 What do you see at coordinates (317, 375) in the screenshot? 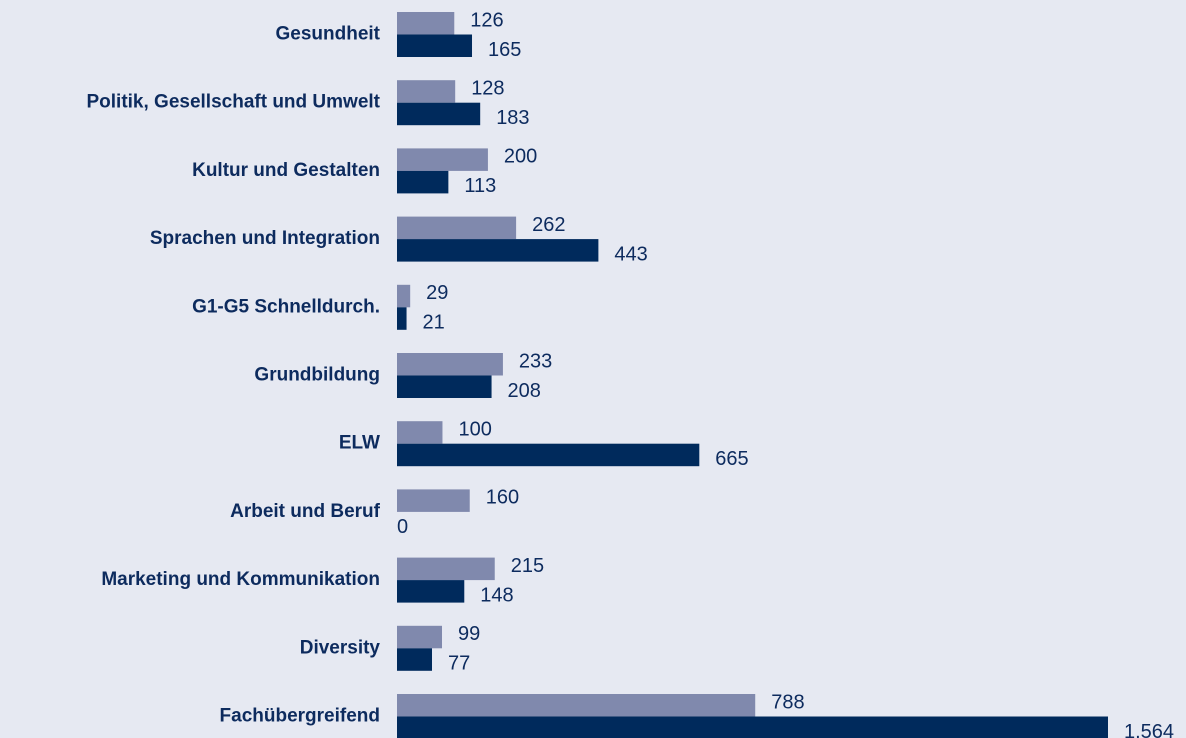
I see `category-label: Grundbildung` at bounding box center [317, 375].